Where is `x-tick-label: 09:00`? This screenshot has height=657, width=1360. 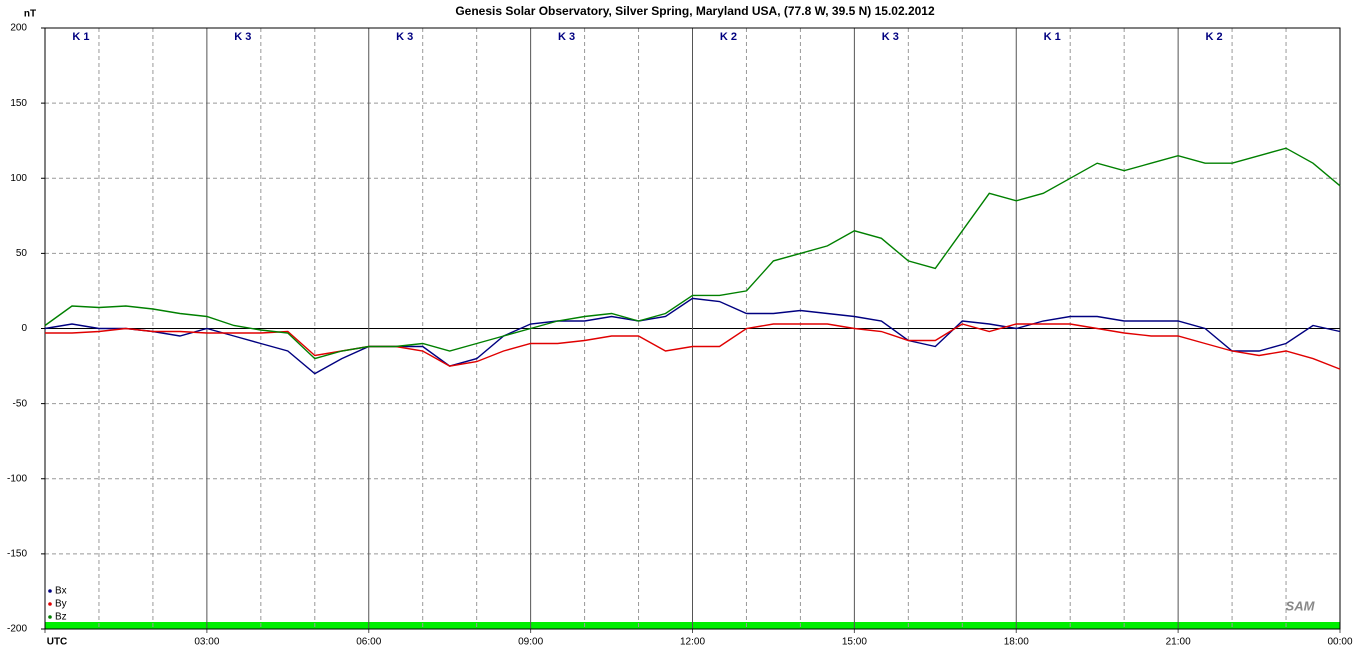
x-tick-label: 09:00 is located at coordinates (530, 642).